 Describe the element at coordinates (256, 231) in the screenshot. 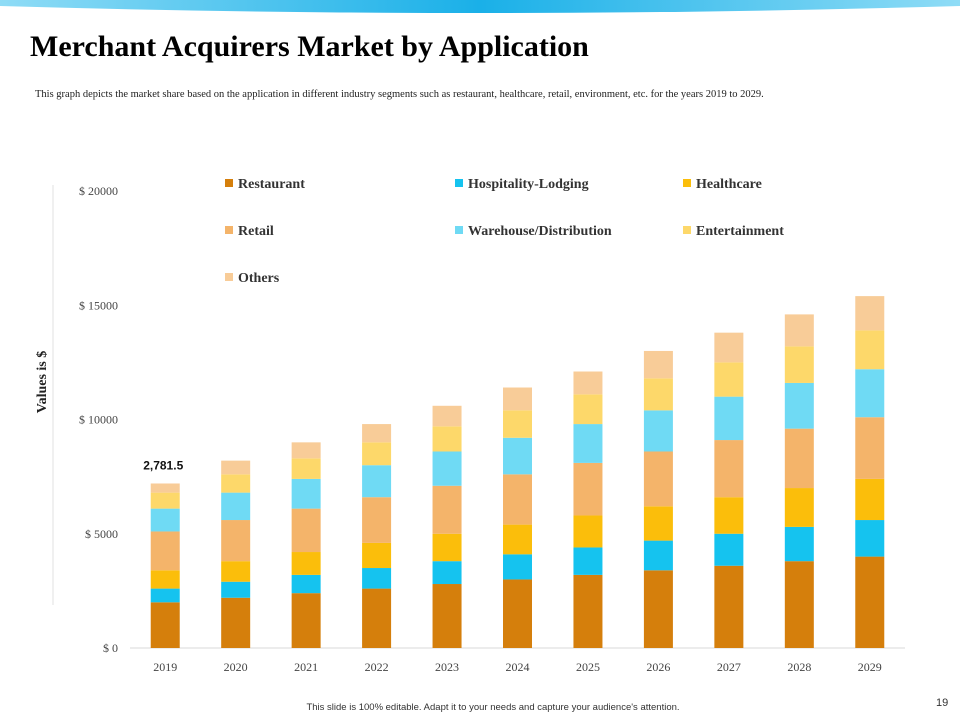

I see `legend-label: Retail` at that location.